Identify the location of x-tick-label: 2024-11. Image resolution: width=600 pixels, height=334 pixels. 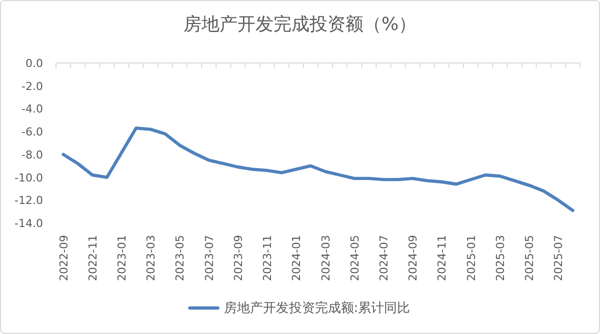
(442, 258).